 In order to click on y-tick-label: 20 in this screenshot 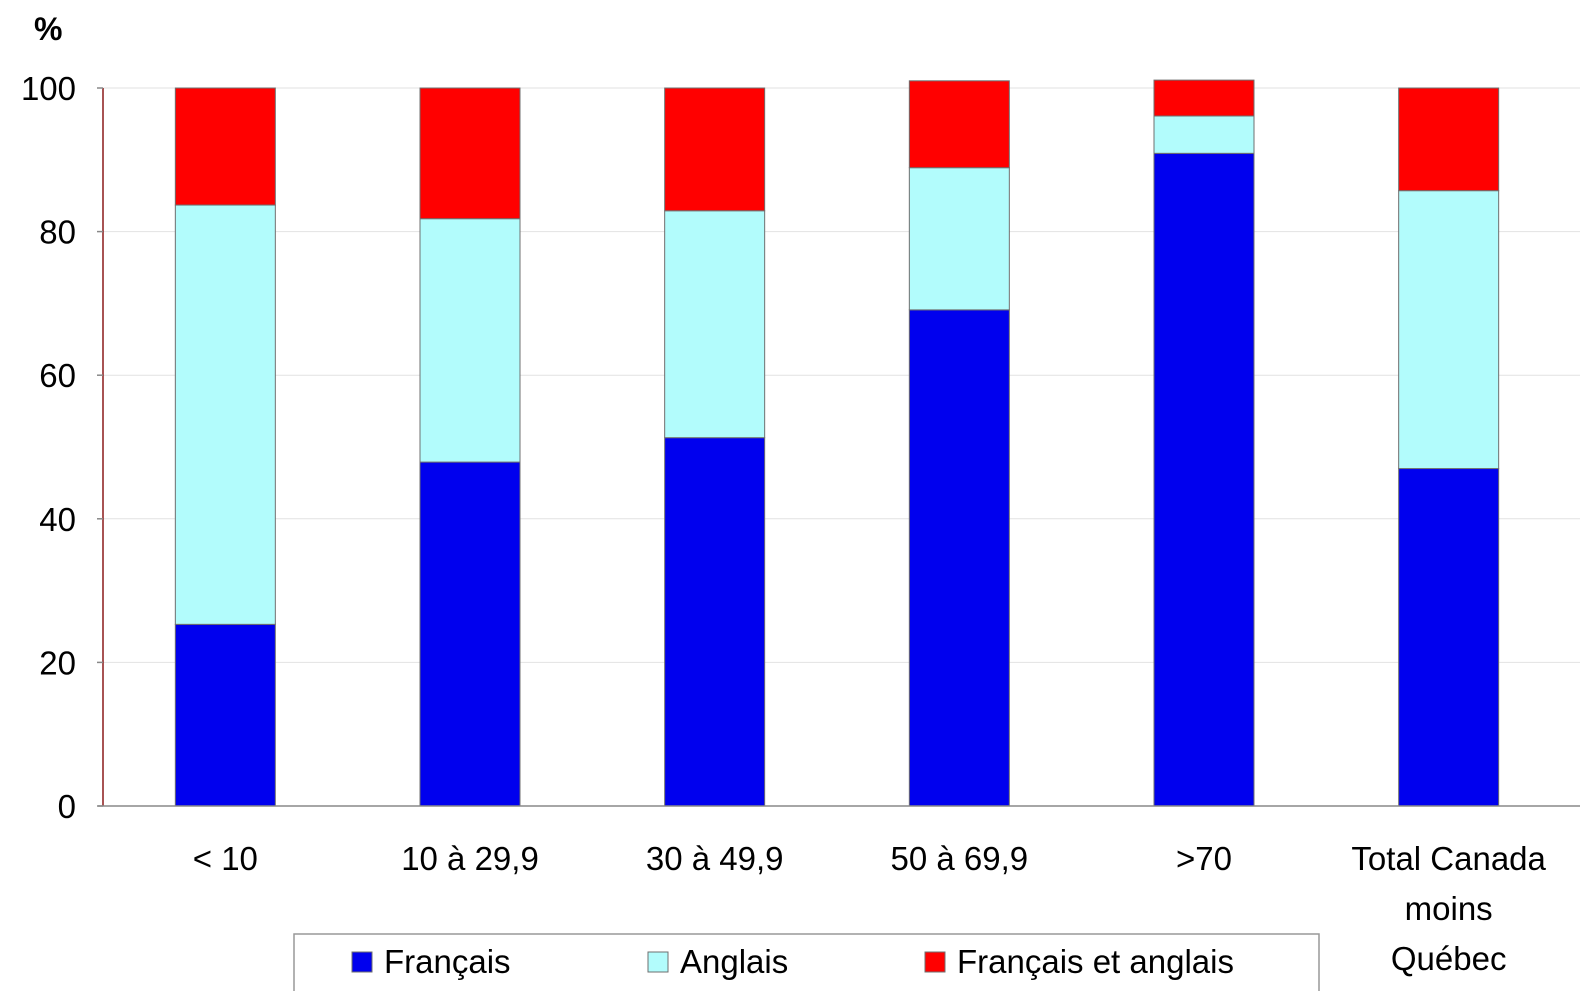, I will do `click(57, 662)`.